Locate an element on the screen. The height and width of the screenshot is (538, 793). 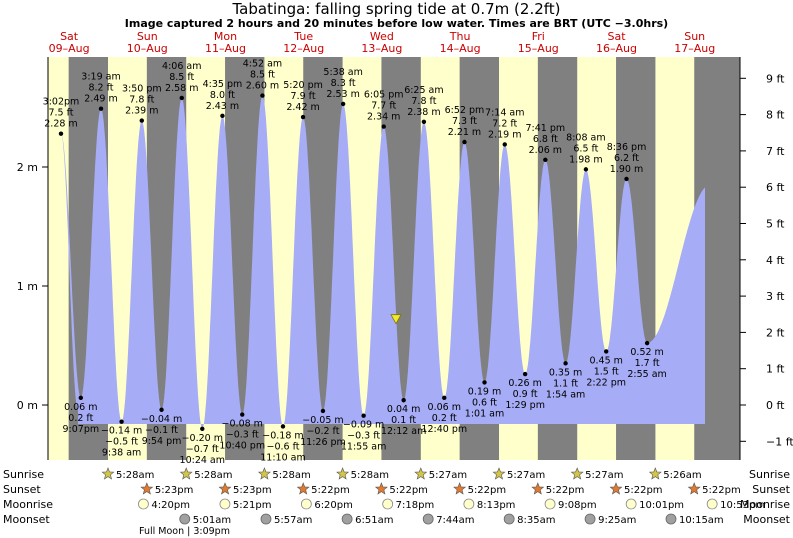
day-name-label: Sat is located at coordinates (69, 36).